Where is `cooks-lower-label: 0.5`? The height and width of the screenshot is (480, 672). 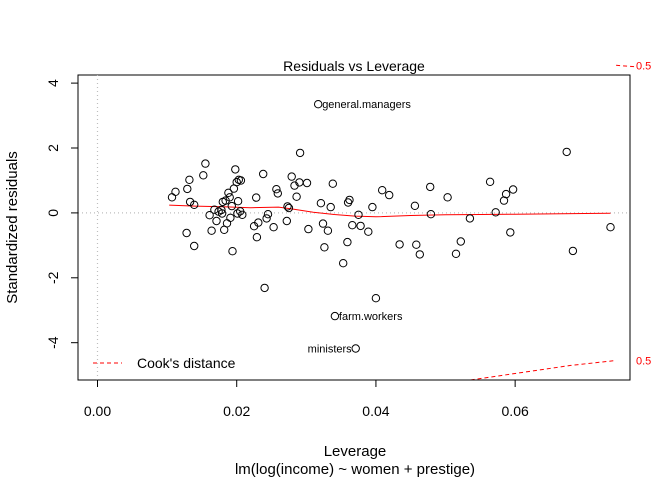 cooks-lower-label: 0.5 is located at coordinates (643, 362).